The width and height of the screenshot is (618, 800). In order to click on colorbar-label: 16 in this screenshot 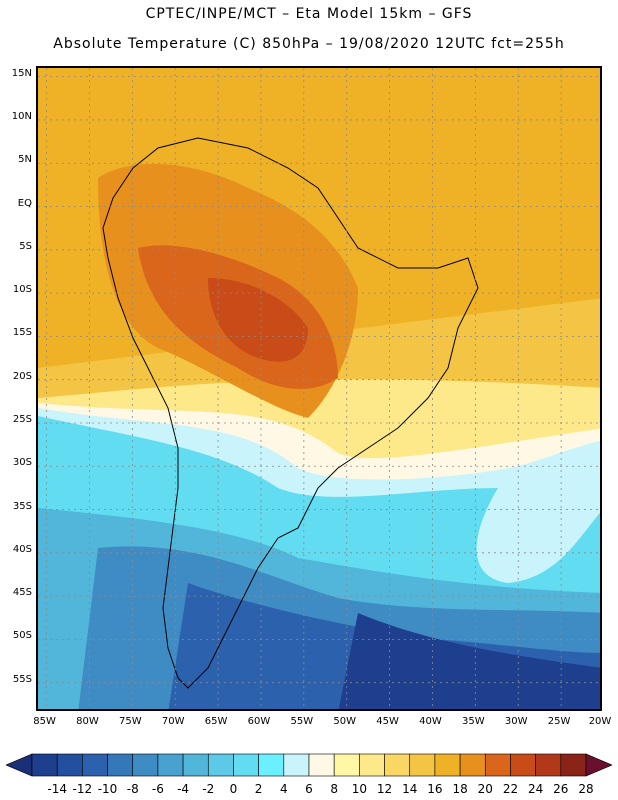, I will do `click(435, 789)`.